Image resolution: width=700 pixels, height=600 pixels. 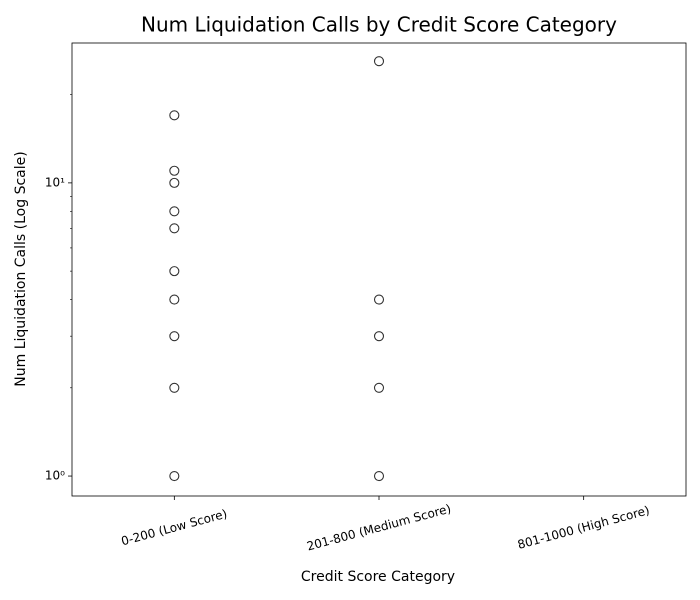 What do you see at coordinates (21, 268) in the screenshot?
I see `y-axis-label: Num Liquidation Calls (Log Scale)` at bounding box center [21, 268].